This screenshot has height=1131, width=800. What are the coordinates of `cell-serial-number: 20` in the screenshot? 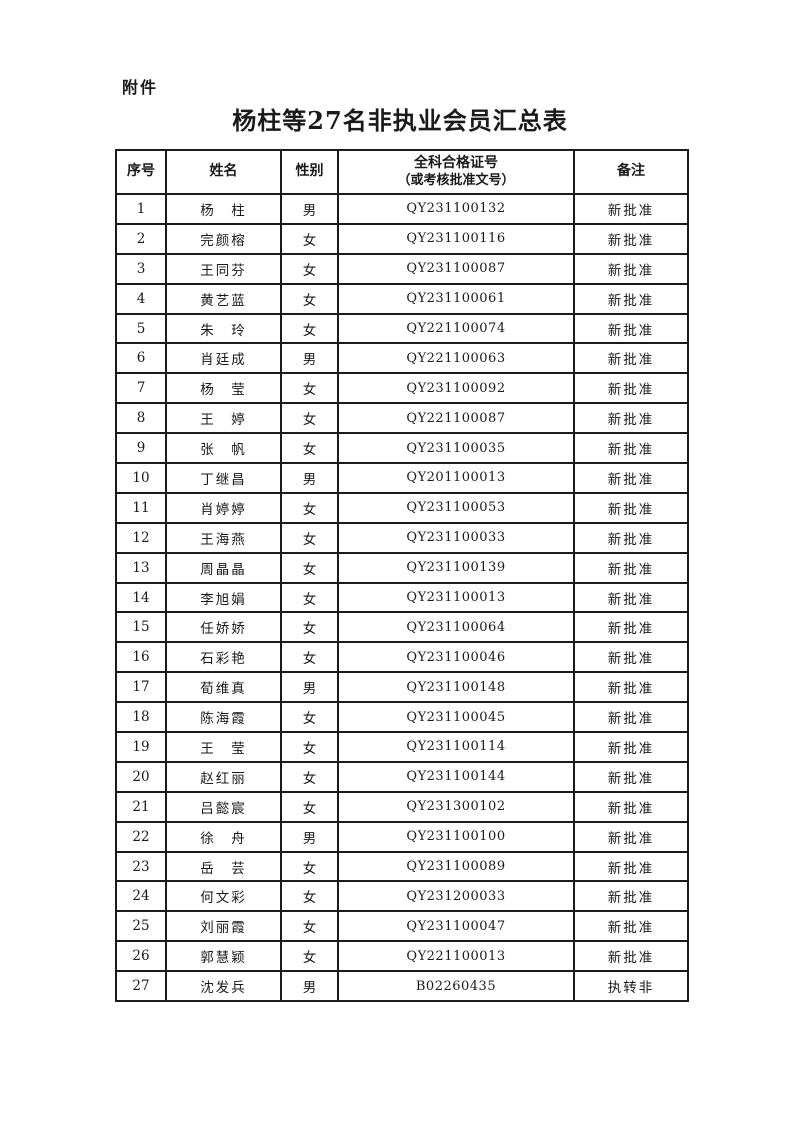 It's located at (141, 776).